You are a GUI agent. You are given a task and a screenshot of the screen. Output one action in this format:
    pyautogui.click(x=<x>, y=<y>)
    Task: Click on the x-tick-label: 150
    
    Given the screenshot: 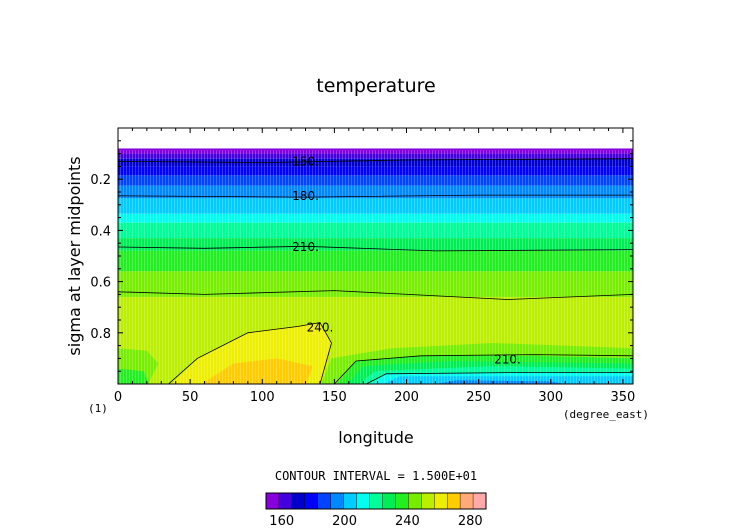 What is the action you would take?
    pyautogui.click(x=334, y=397)
    